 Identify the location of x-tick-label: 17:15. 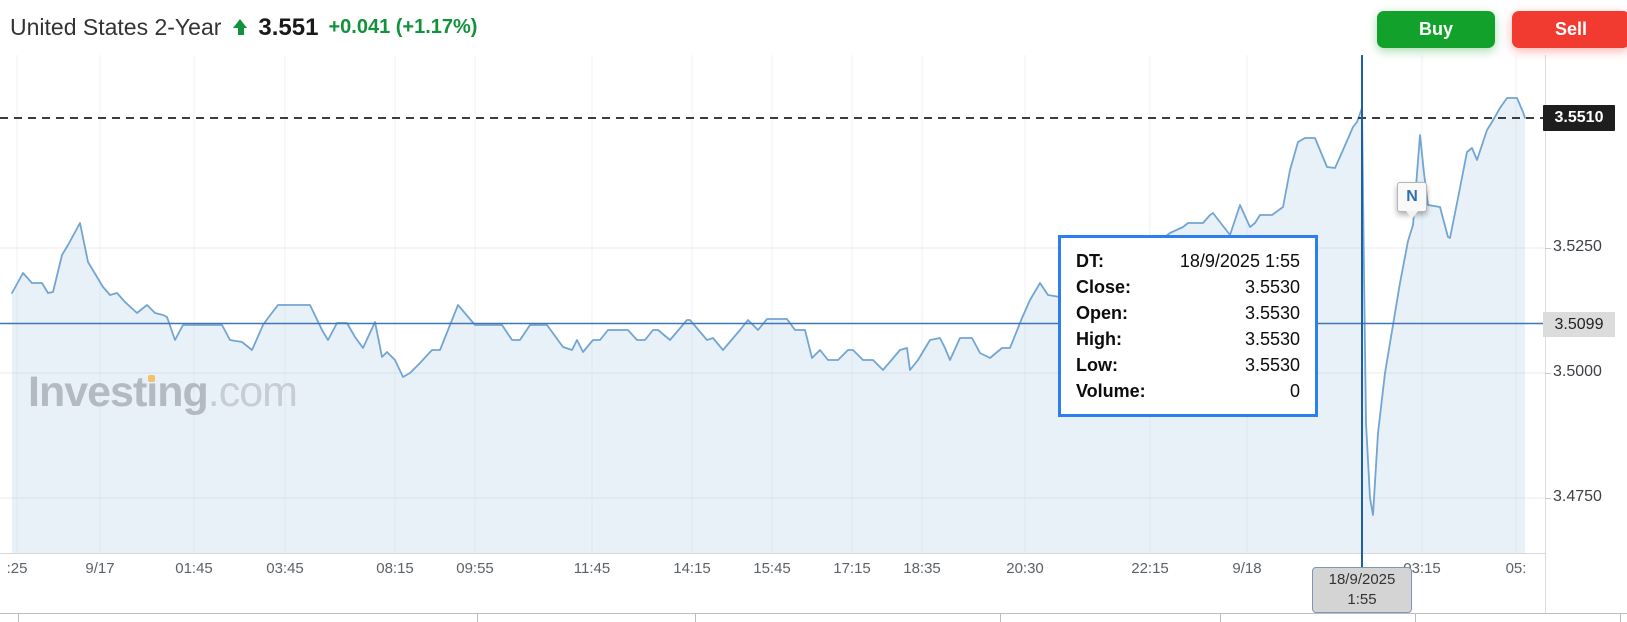
(852, 568).